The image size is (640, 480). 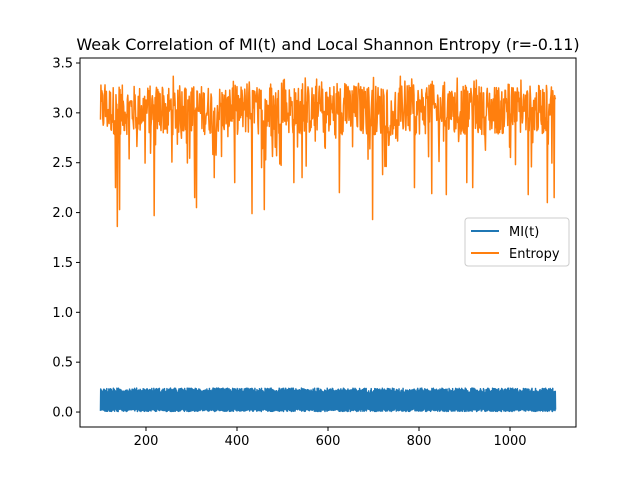 I want to click on series-line-mi, so click(x=328, y=400).